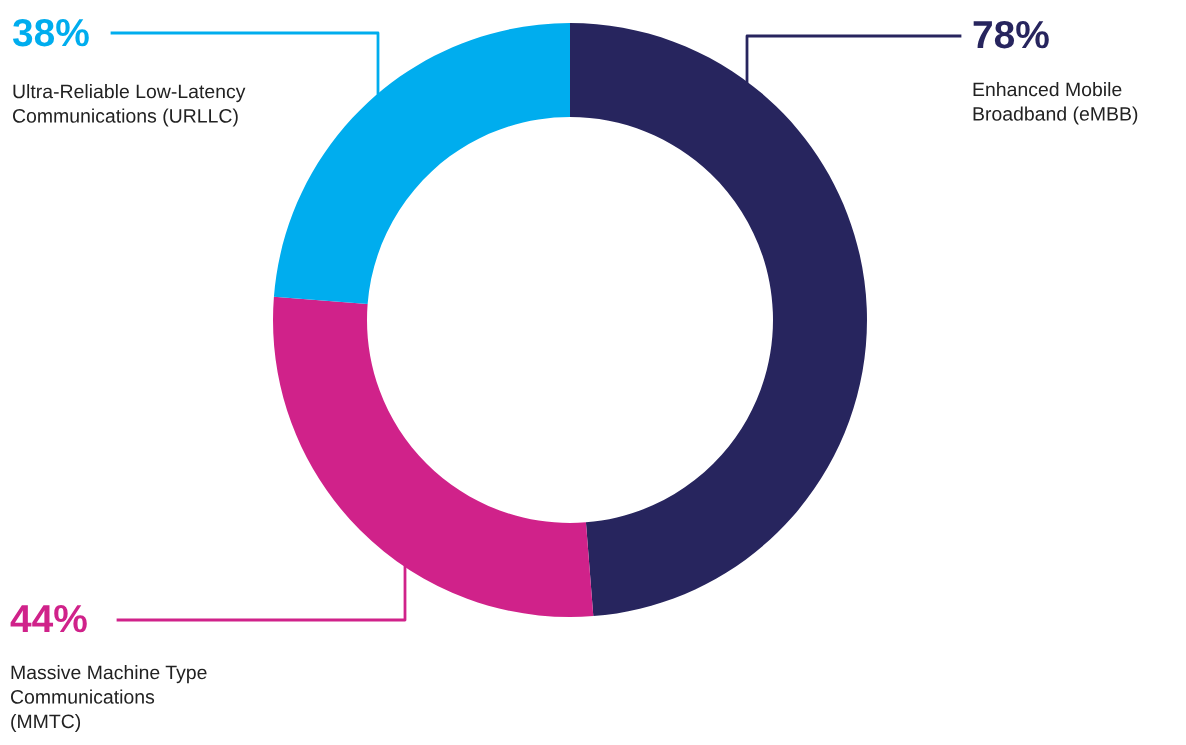 The image size is (1186, 745). Describe the element at coordinates (48, 619) in the screenshot. I see `data-label: 44%` at that location.